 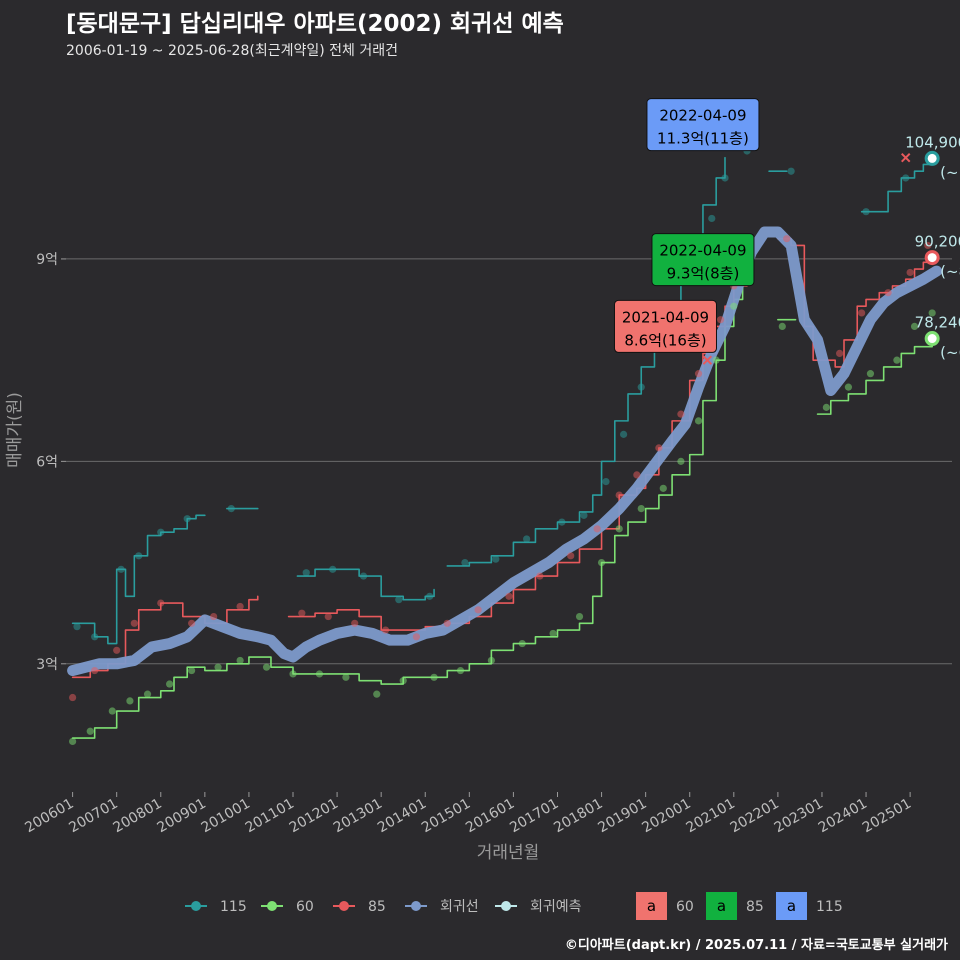 I want to click on x-tick-label: 202001, so click(x=666, y=816).